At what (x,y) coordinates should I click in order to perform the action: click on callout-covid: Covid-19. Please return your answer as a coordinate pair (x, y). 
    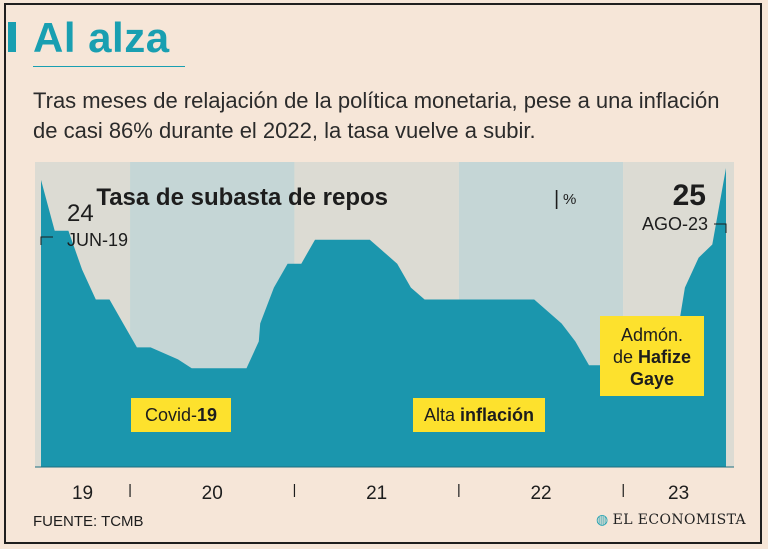
    Looking at the image, I should click on (181, 415).